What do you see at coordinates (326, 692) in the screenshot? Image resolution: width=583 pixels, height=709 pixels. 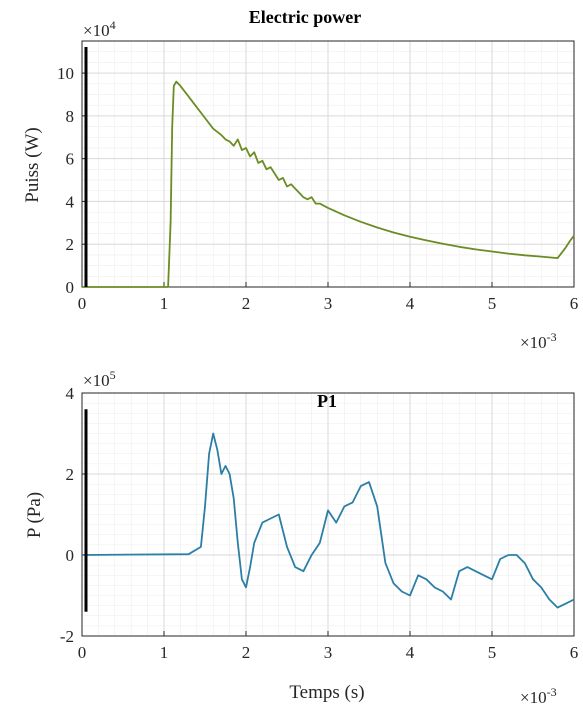 I see `x-axis-label: Temps (s)` at bounding box center [326, 692].